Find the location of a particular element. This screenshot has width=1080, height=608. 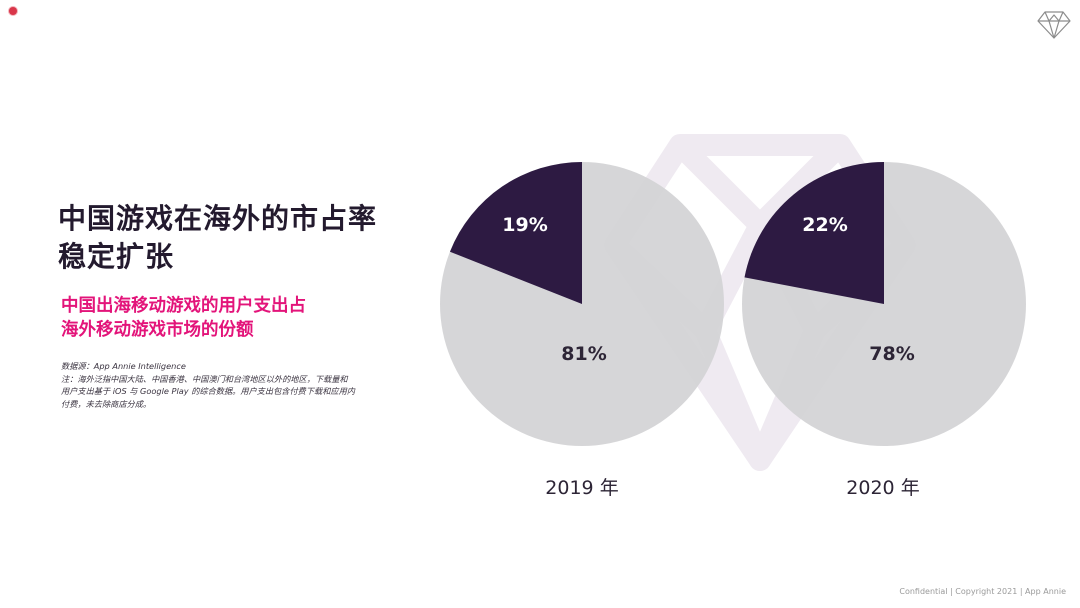

corner-marker-dot is located at coordinates (13, 11).